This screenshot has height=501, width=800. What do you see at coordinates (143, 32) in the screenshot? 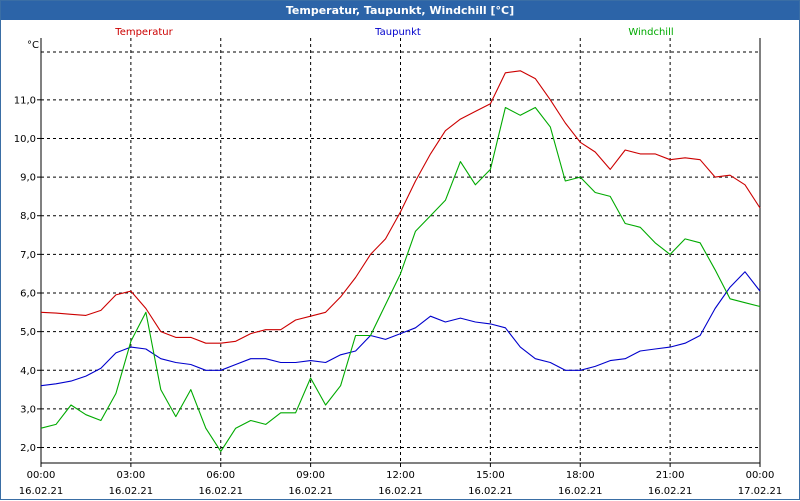
I see `legend-temperatur: Temperatur` at bounding box center [143, 32].